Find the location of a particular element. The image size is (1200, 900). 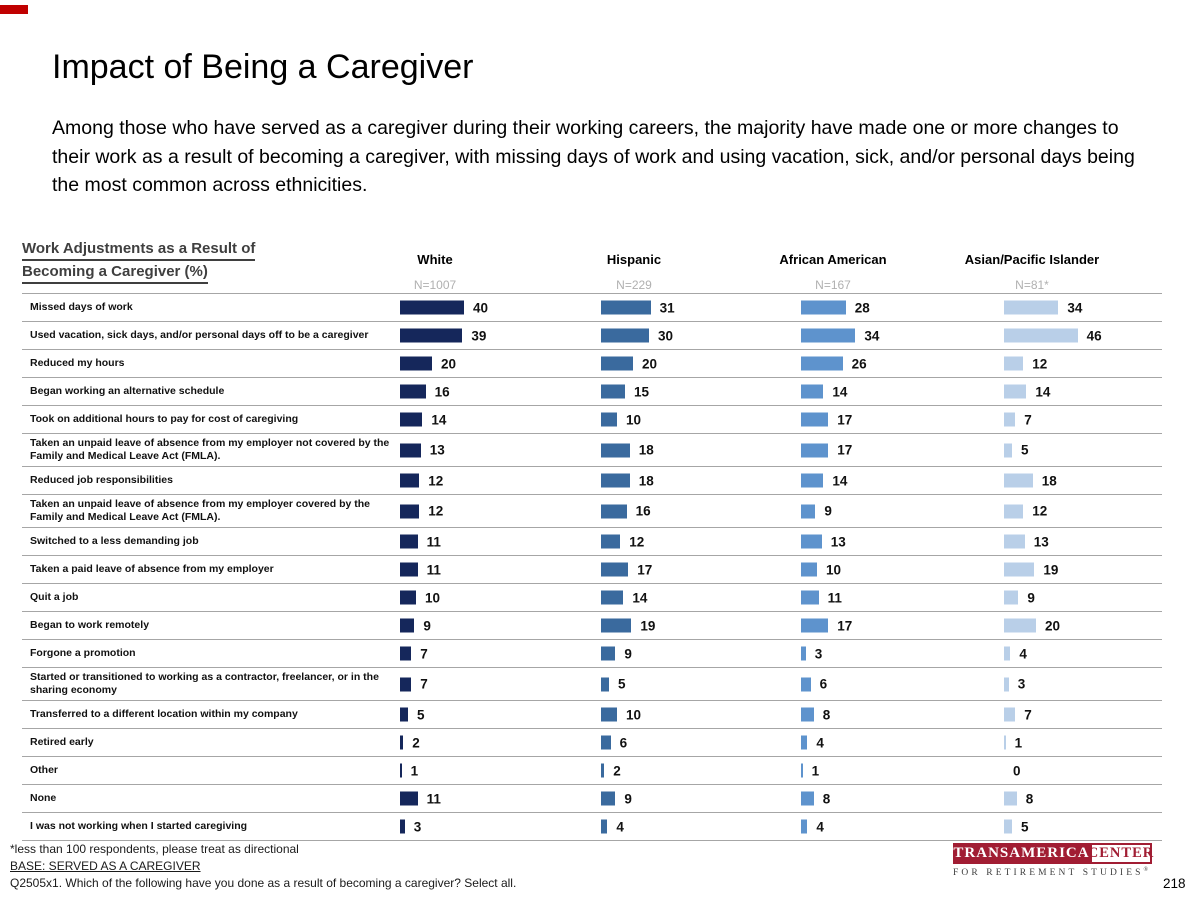

logo-center-text: CENTER is located at coordinates (1120, 853).